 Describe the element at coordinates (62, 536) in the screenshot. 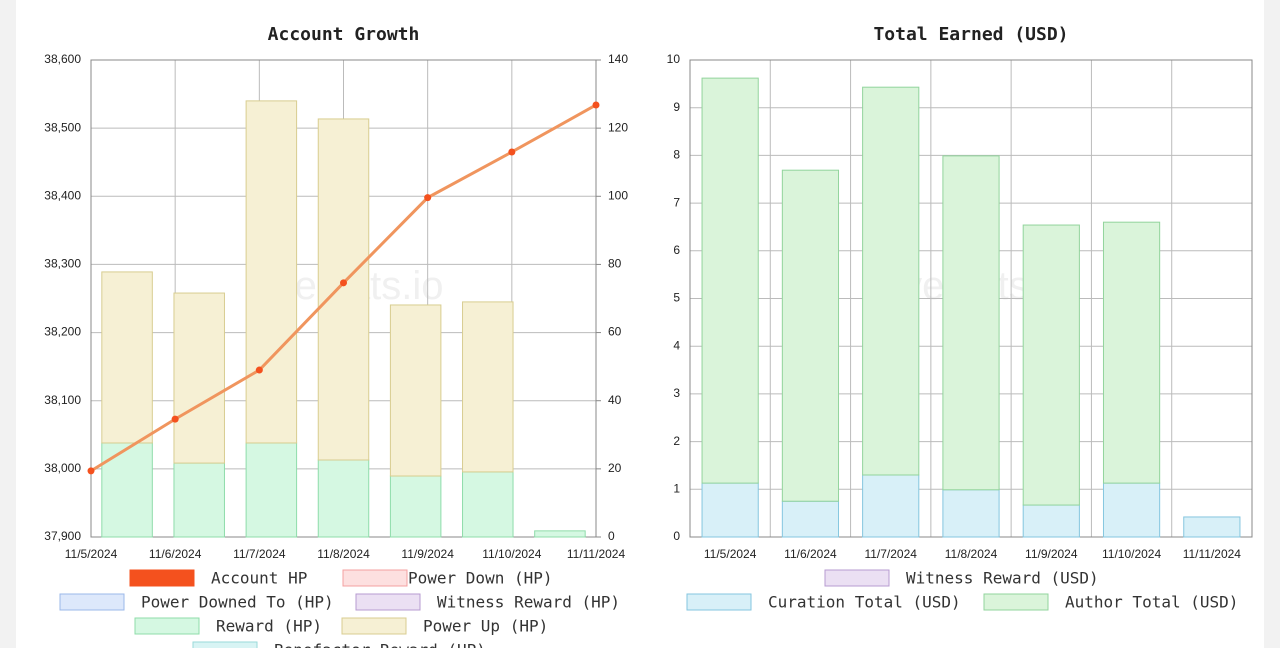

I see `y-tick-label: 37,900` at that location.